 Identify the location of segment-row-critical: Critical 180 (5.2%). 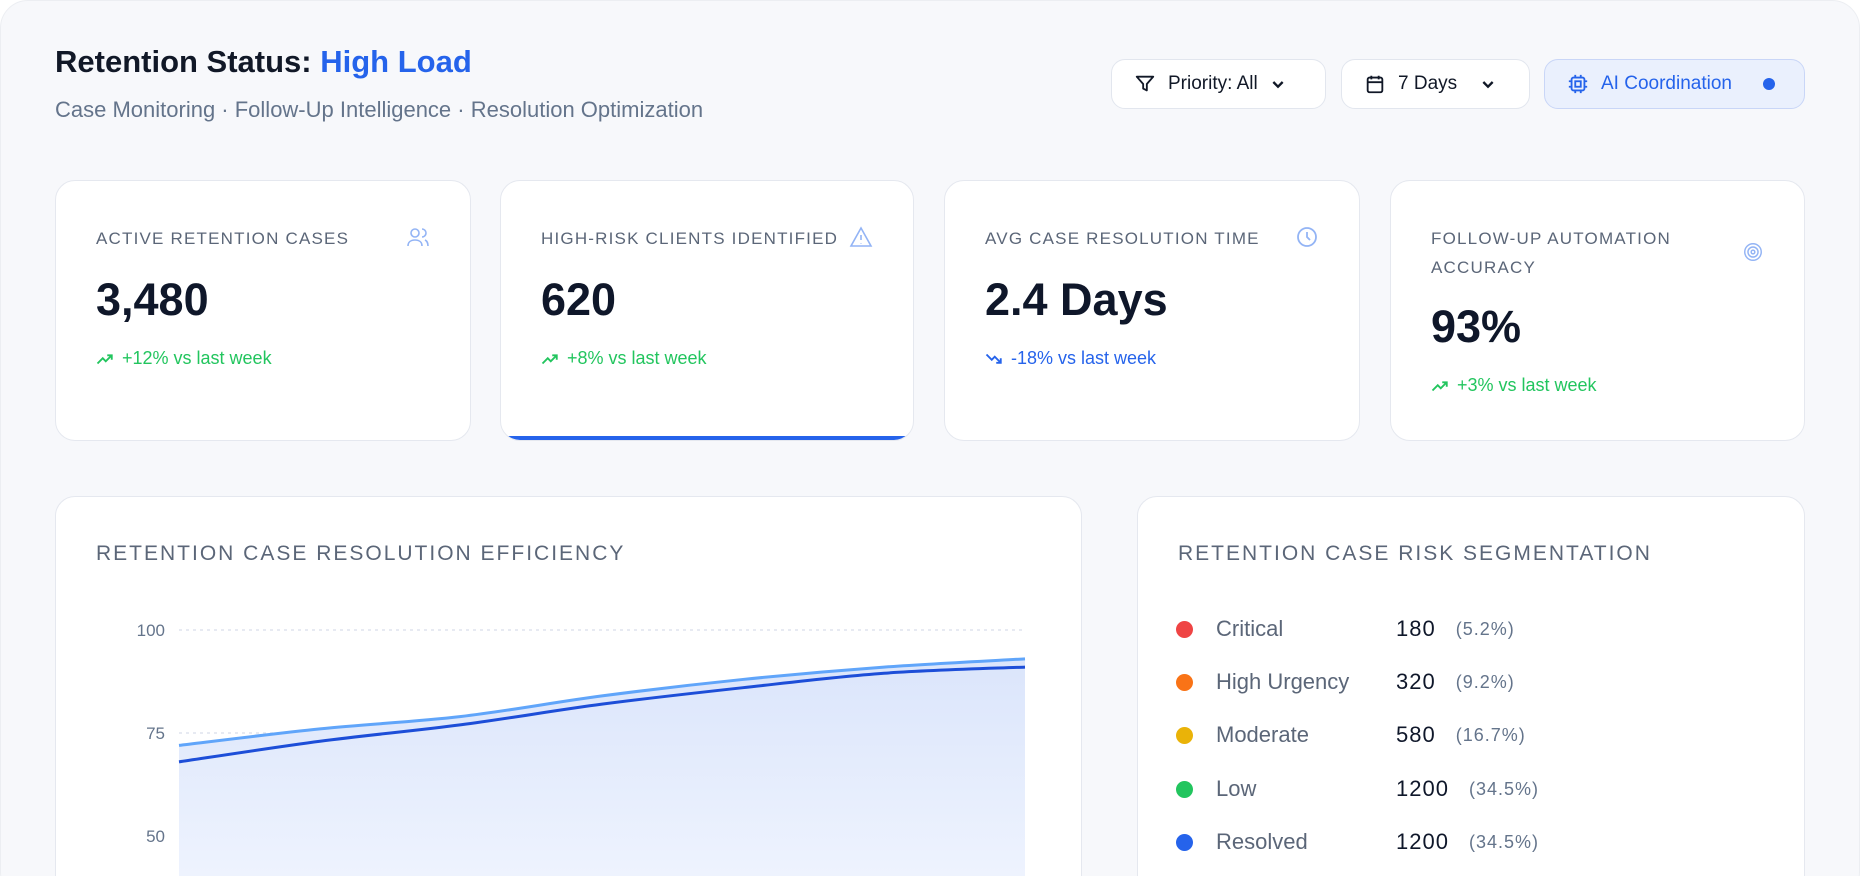
(1345, 629).